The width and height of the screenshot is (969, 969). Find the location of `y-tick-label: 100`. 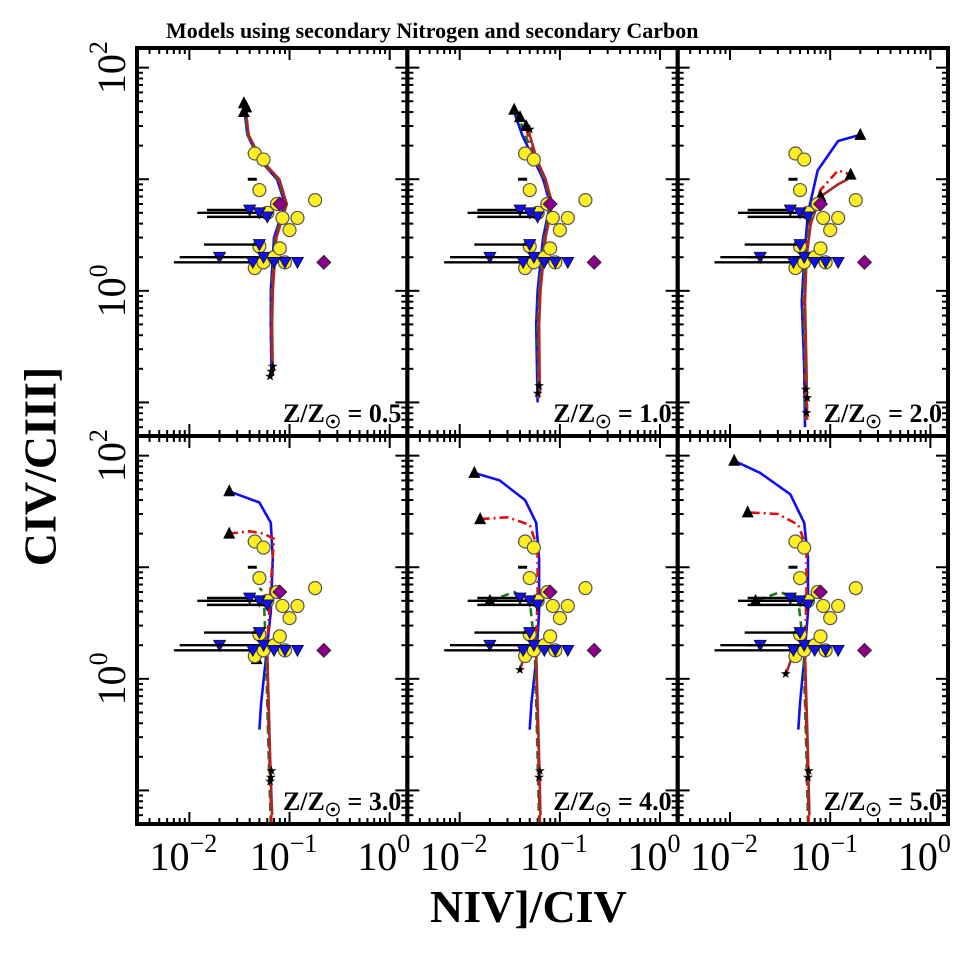

y-tick-label: 100 is located at coordinates (109, 678).